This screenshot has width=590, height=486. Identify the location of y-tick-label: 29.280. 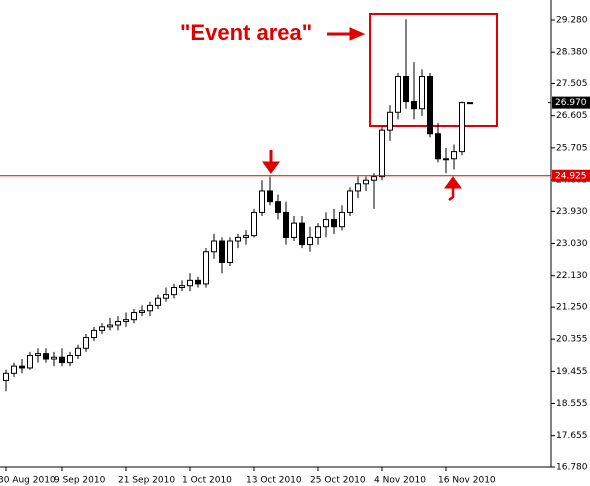
(572, 21).